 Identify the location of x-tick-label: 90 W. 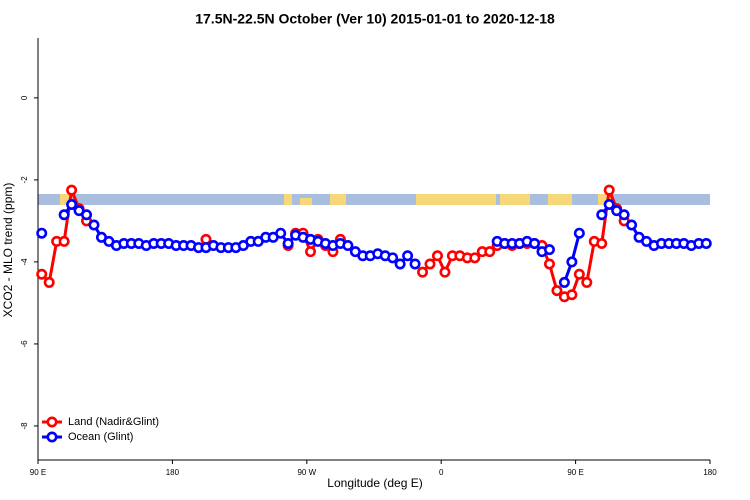
(306, 472).